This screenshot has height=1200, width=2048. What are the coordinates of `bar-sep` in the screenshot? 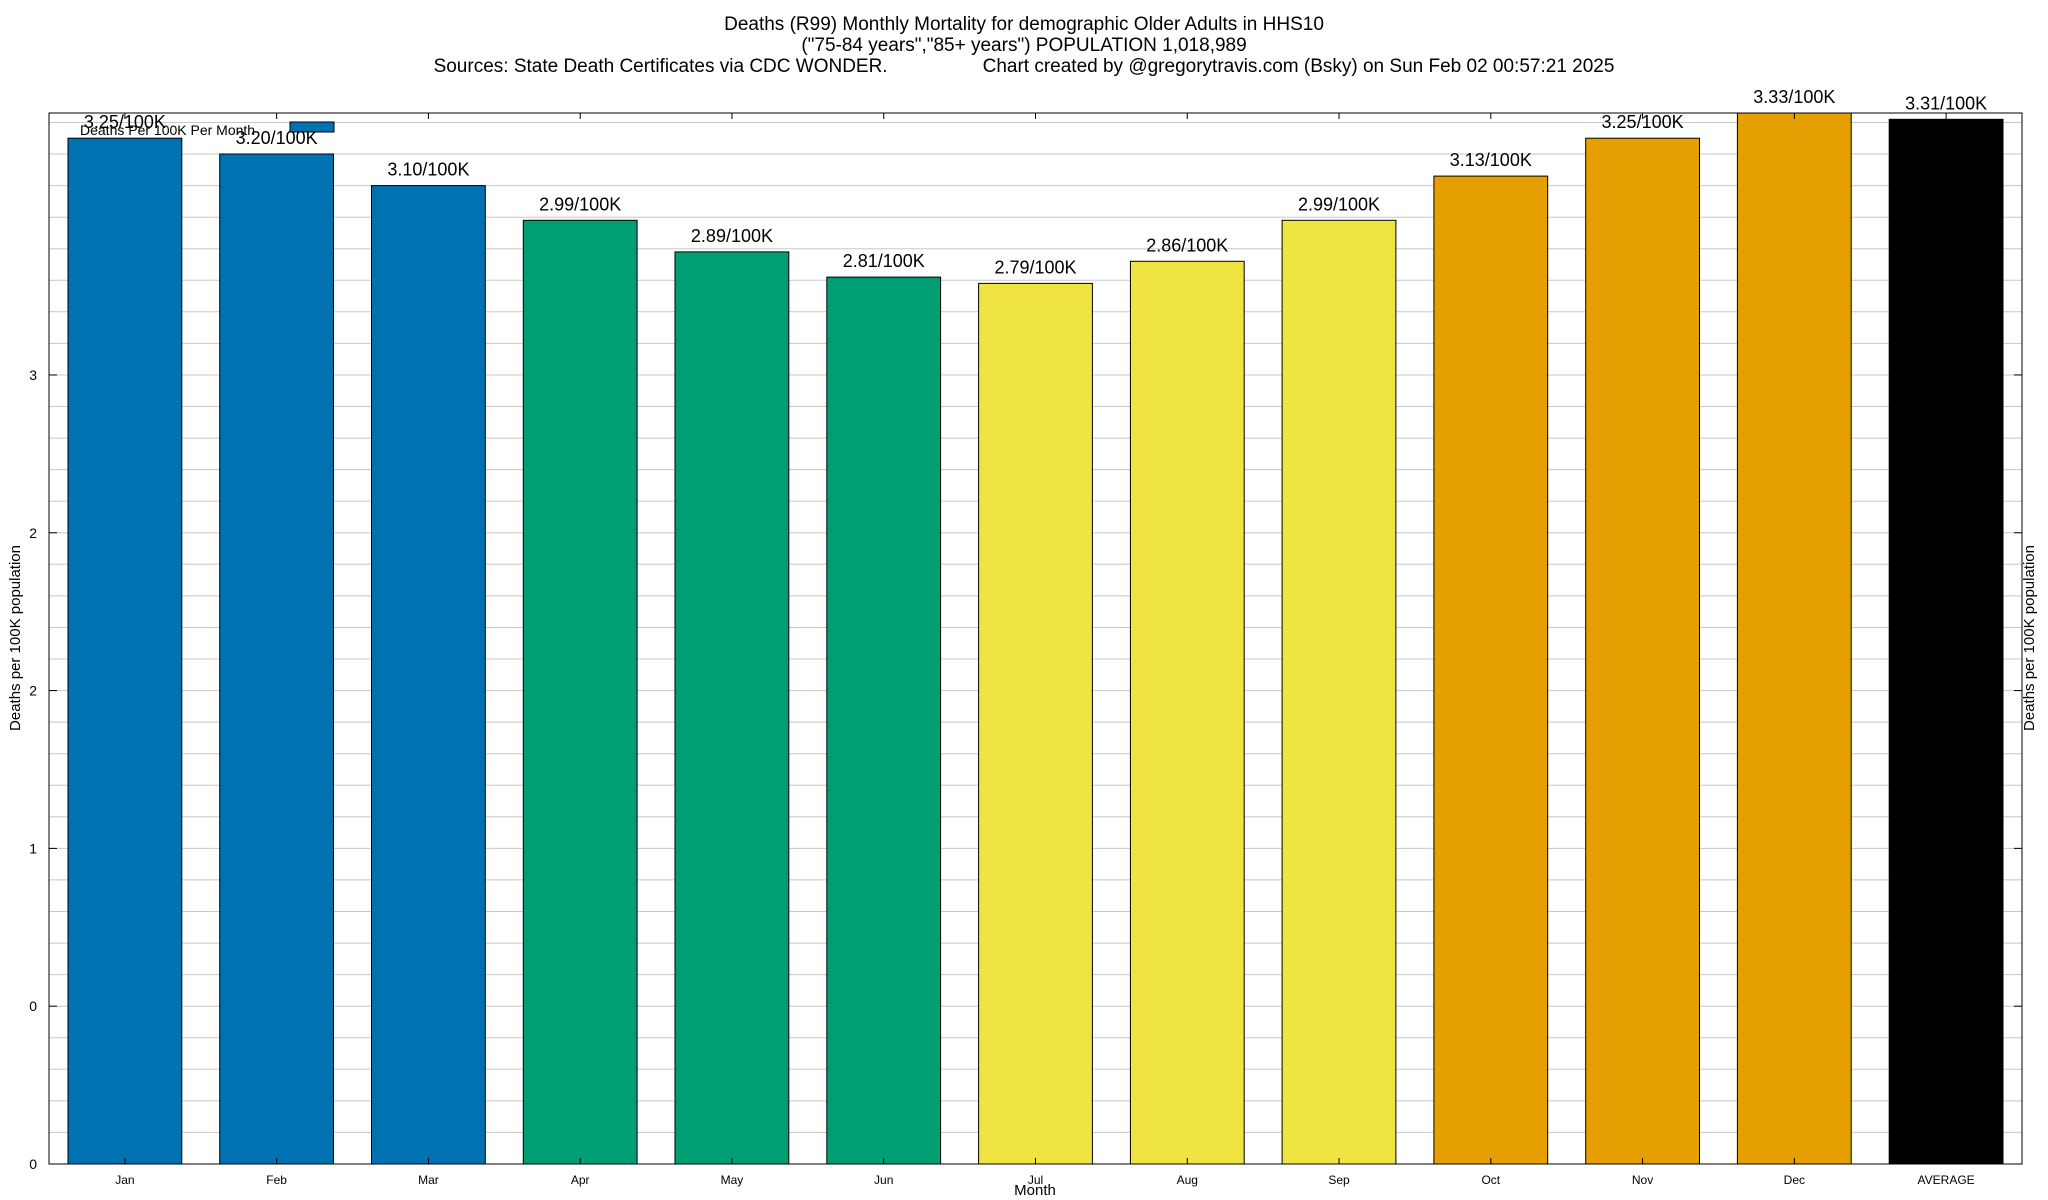 It's located at (1339, 692).